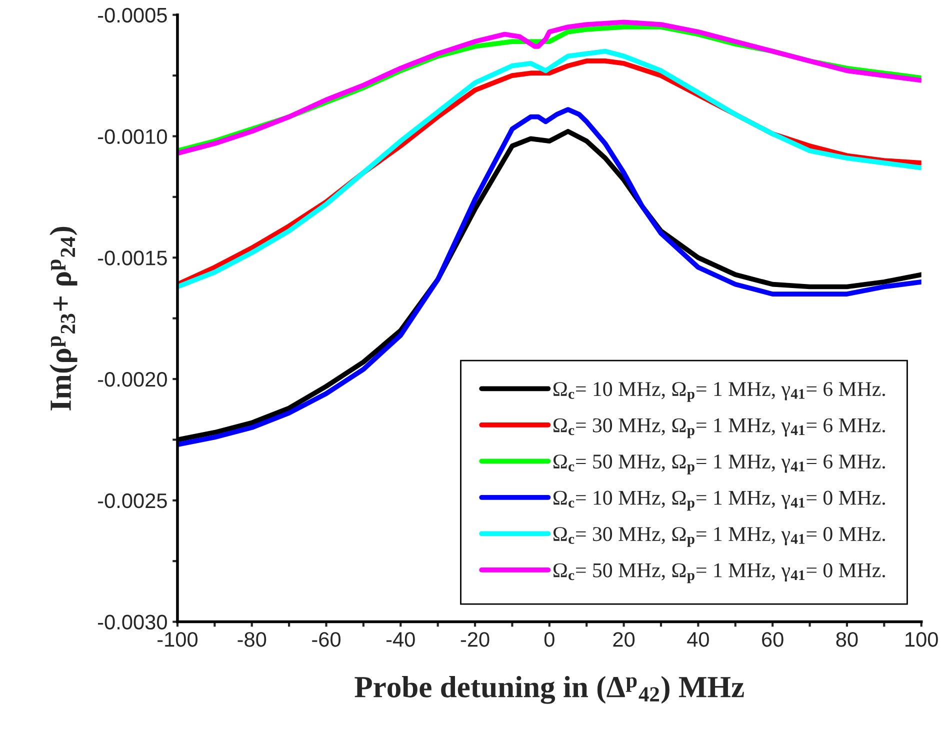 The height and width of the screenshot is (742, 944). Describe the element at coordinates (698, 639) in the screenshot. I see `x-tick-label: 40` at that location.